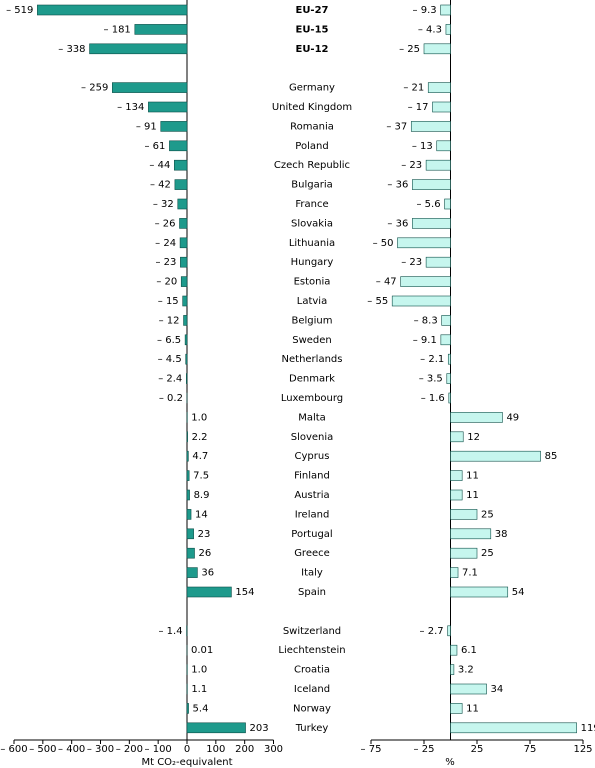  What do you see at coordinates (551, 456) in the screenshot?
I see `value-label: 85` at bounding box center [551, 456].